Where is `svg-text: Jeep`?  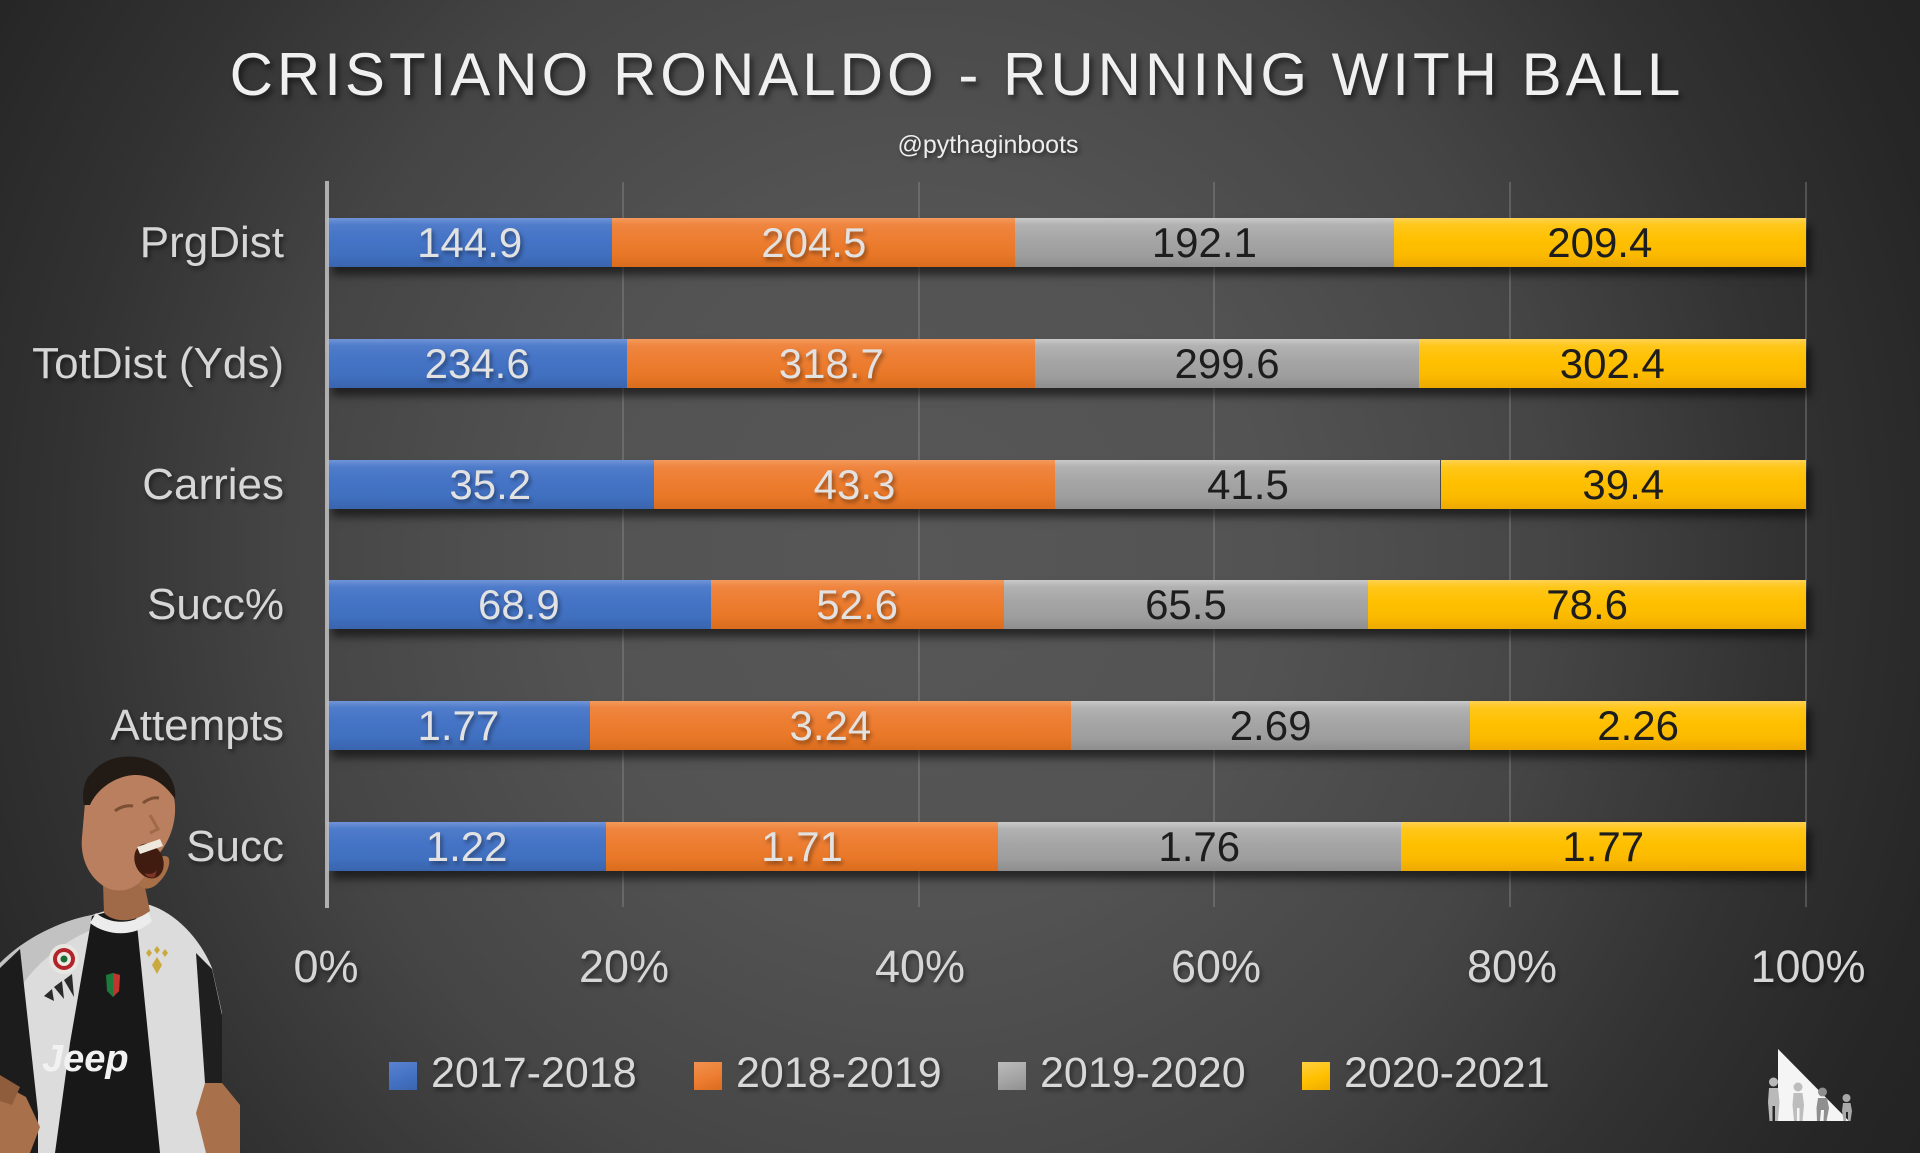 svg-text: Jeep is located at coordinates (85, 1059).